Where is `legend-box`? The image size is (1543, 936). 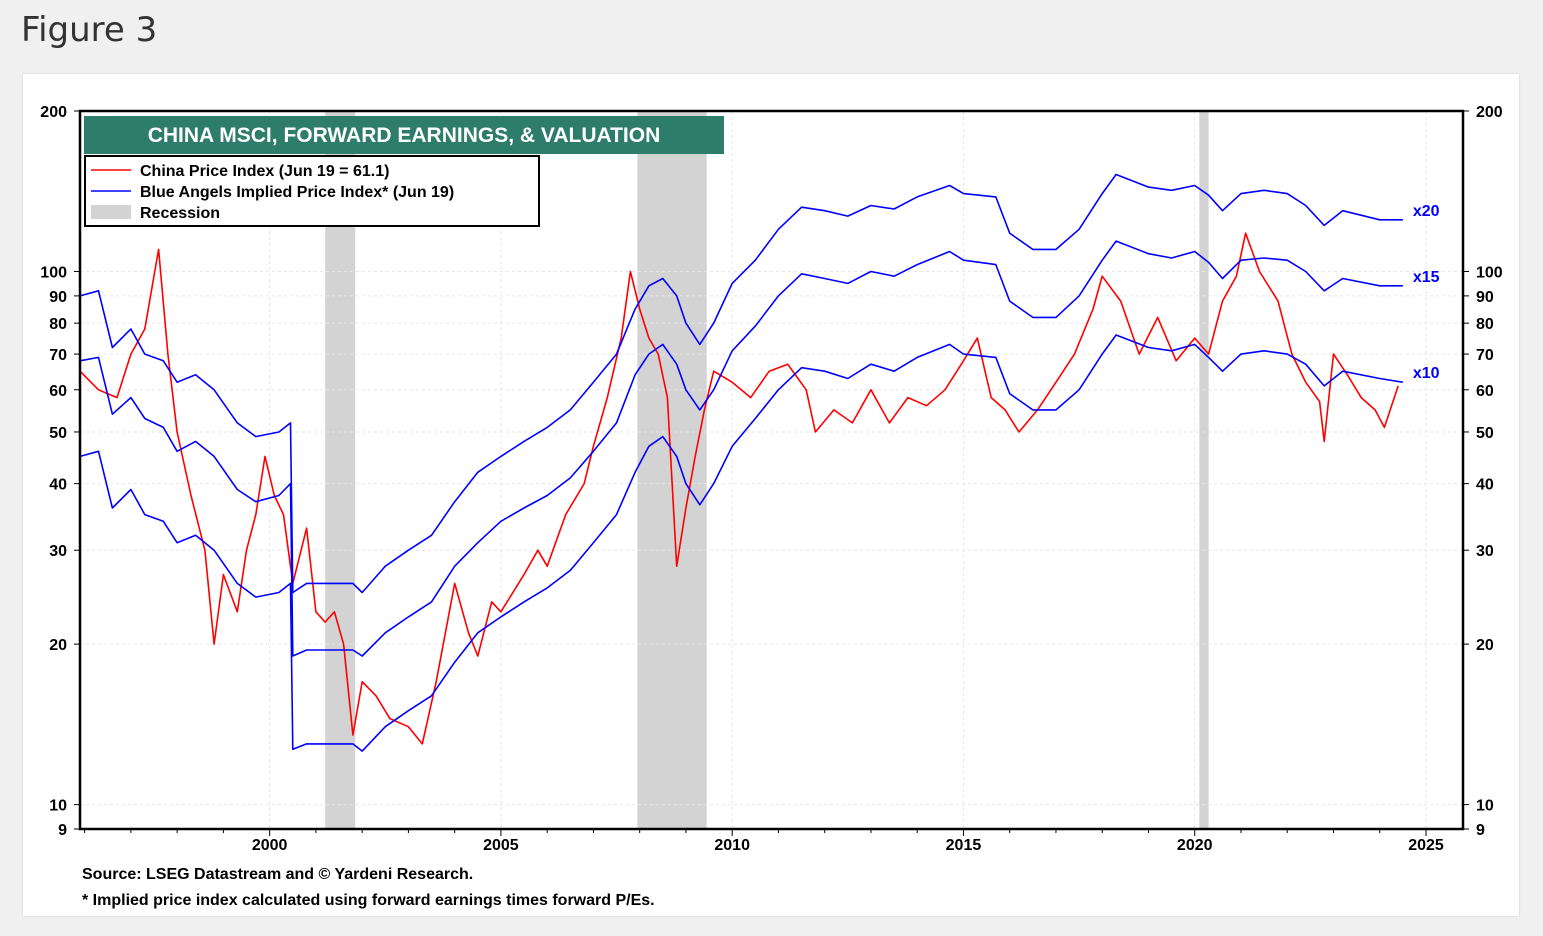 legend-box is located at coordinates (312, 191).